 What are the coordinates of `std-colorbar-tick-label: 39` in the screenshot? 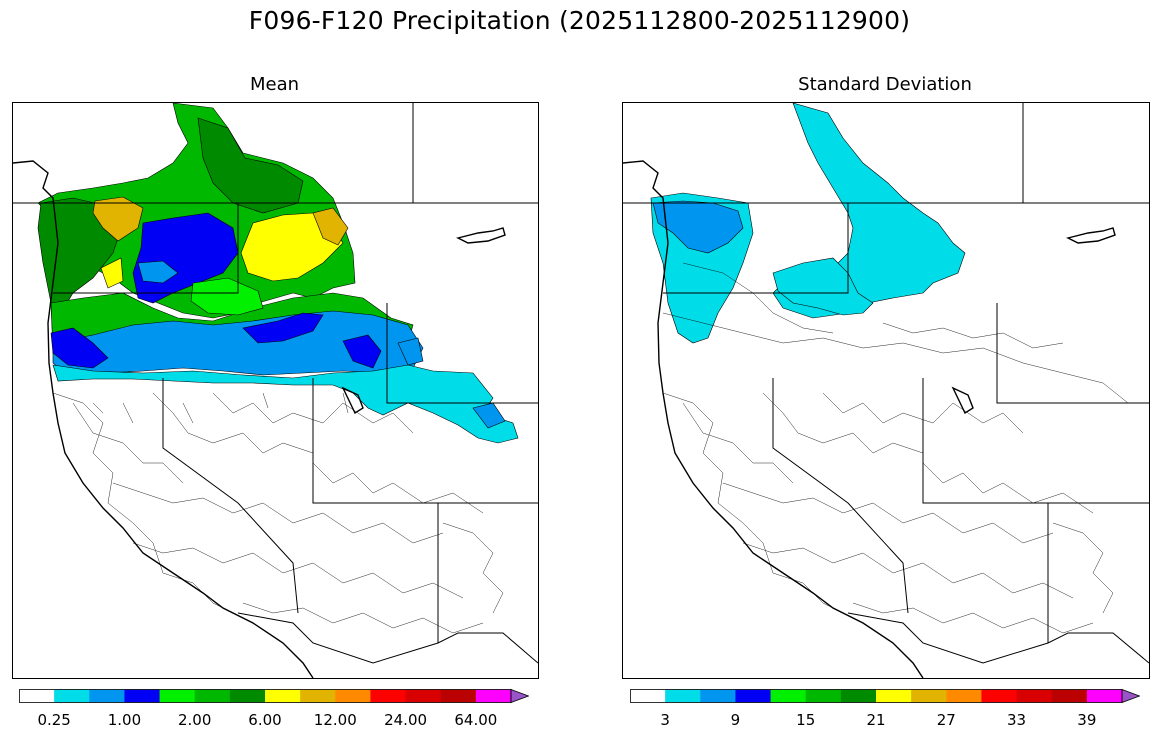 It's located at (1087, 720).